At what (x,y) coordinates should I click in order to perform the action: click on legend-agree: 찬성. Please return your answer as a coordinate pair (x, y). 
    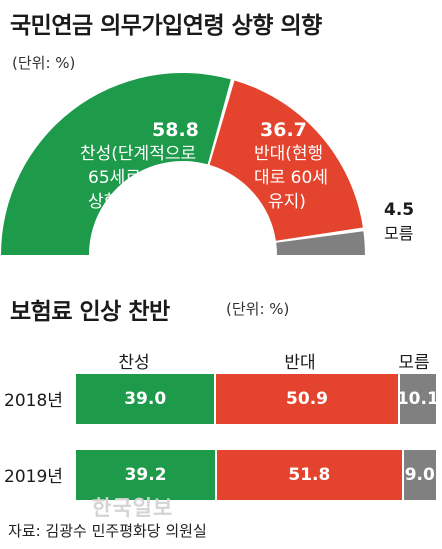
    Looking at the image, I should click on (134, 363).